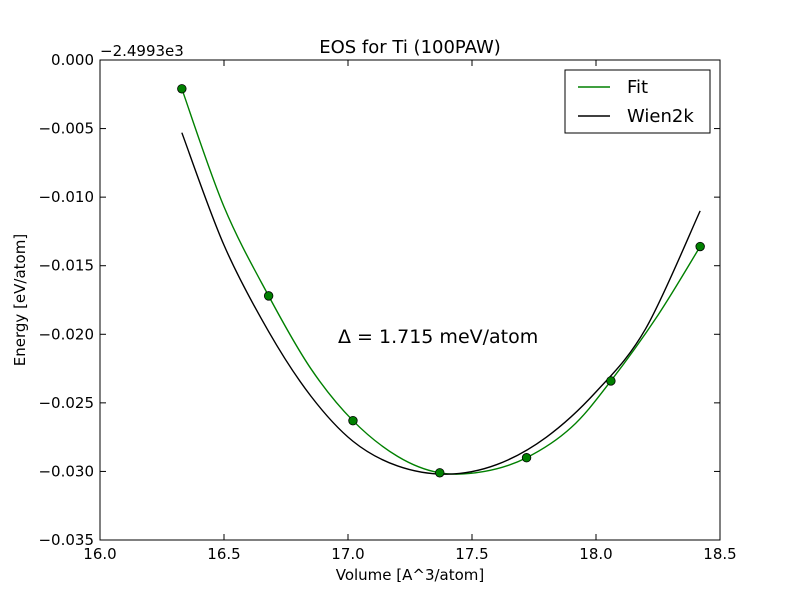 Image resolution: width=800 pixels, height=600 pixels. I want to click on delta-annotation: Δ = 1.715 meV/atom, so click(438, 337).